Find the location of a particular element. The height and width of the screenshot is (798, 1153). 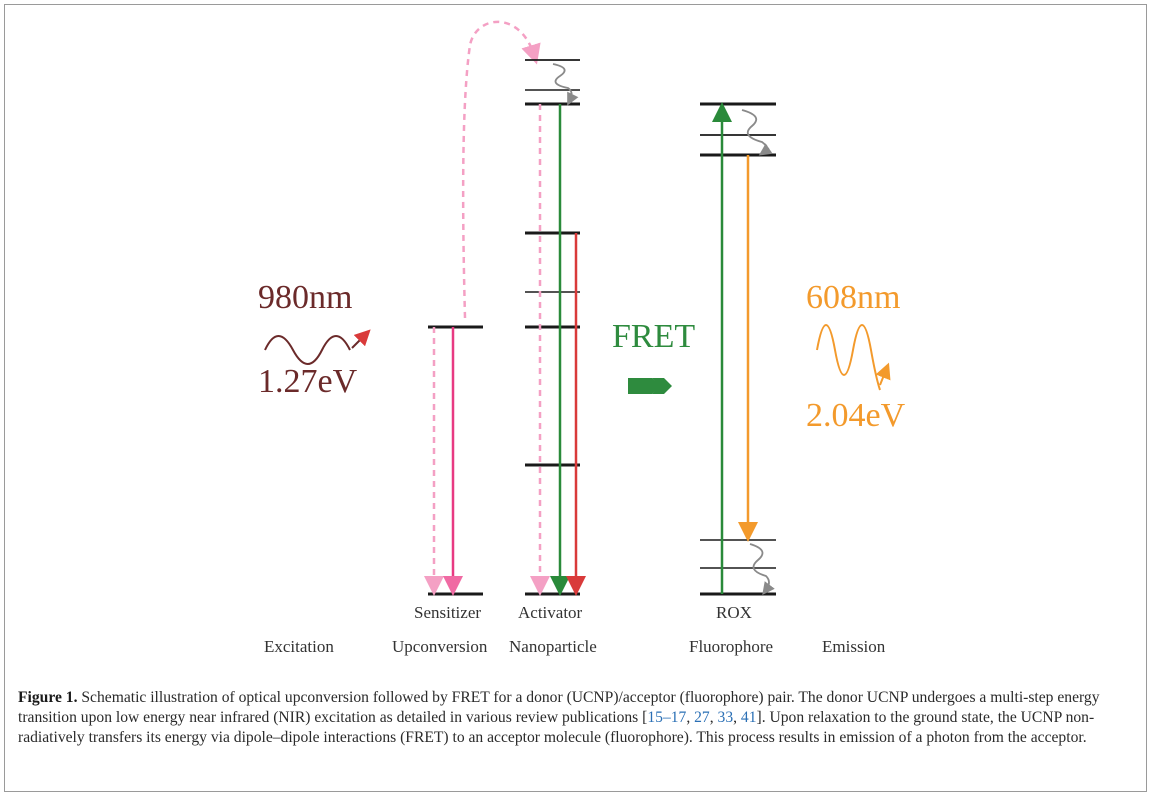

fret-label: FRET is located at coordinates (653, 336).